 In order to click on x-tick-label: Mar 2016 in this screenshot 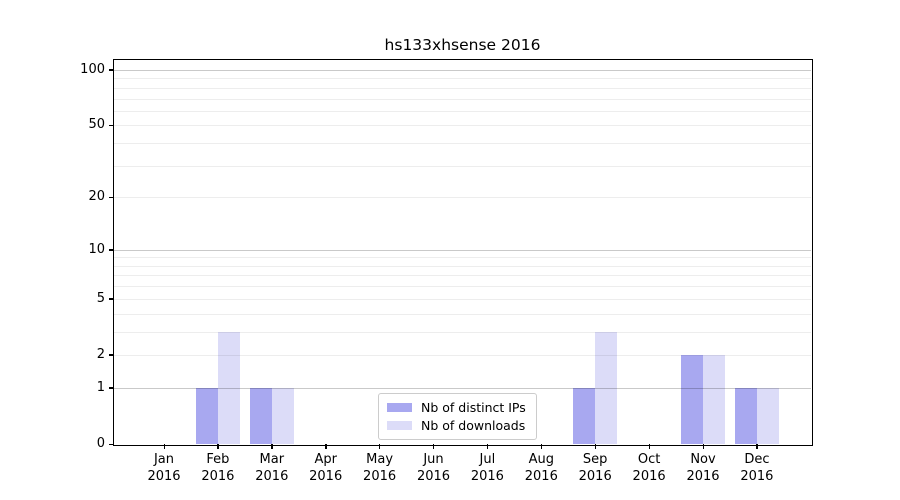, I will do `click(272, 468)`.